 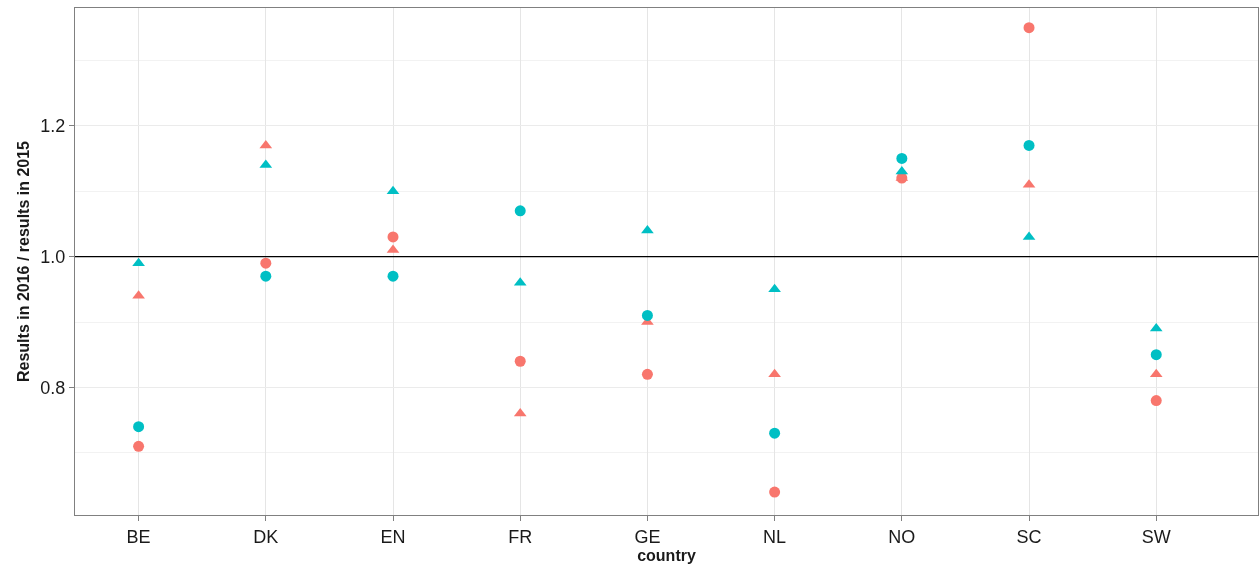 I want to click on x-tick-label: SC, so click(x=1029, y=536).